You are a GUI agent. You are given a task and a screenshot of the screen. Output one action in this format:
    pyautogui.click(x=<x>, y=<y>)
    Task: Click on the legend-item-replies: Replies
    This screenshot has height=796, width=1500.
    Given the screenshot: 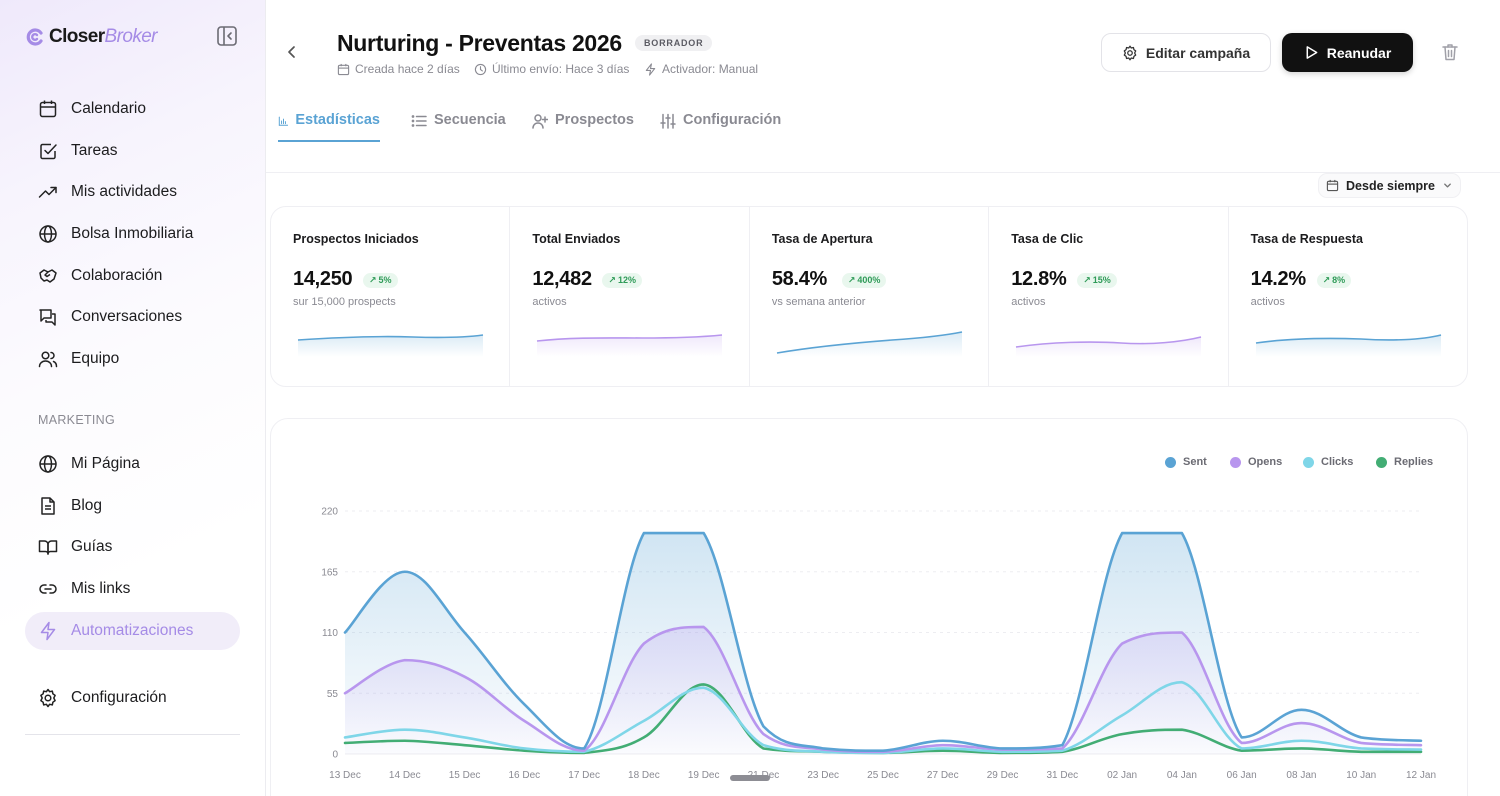 What is the action you would take?
    pyautogui.click(x=1404, y=462)
    